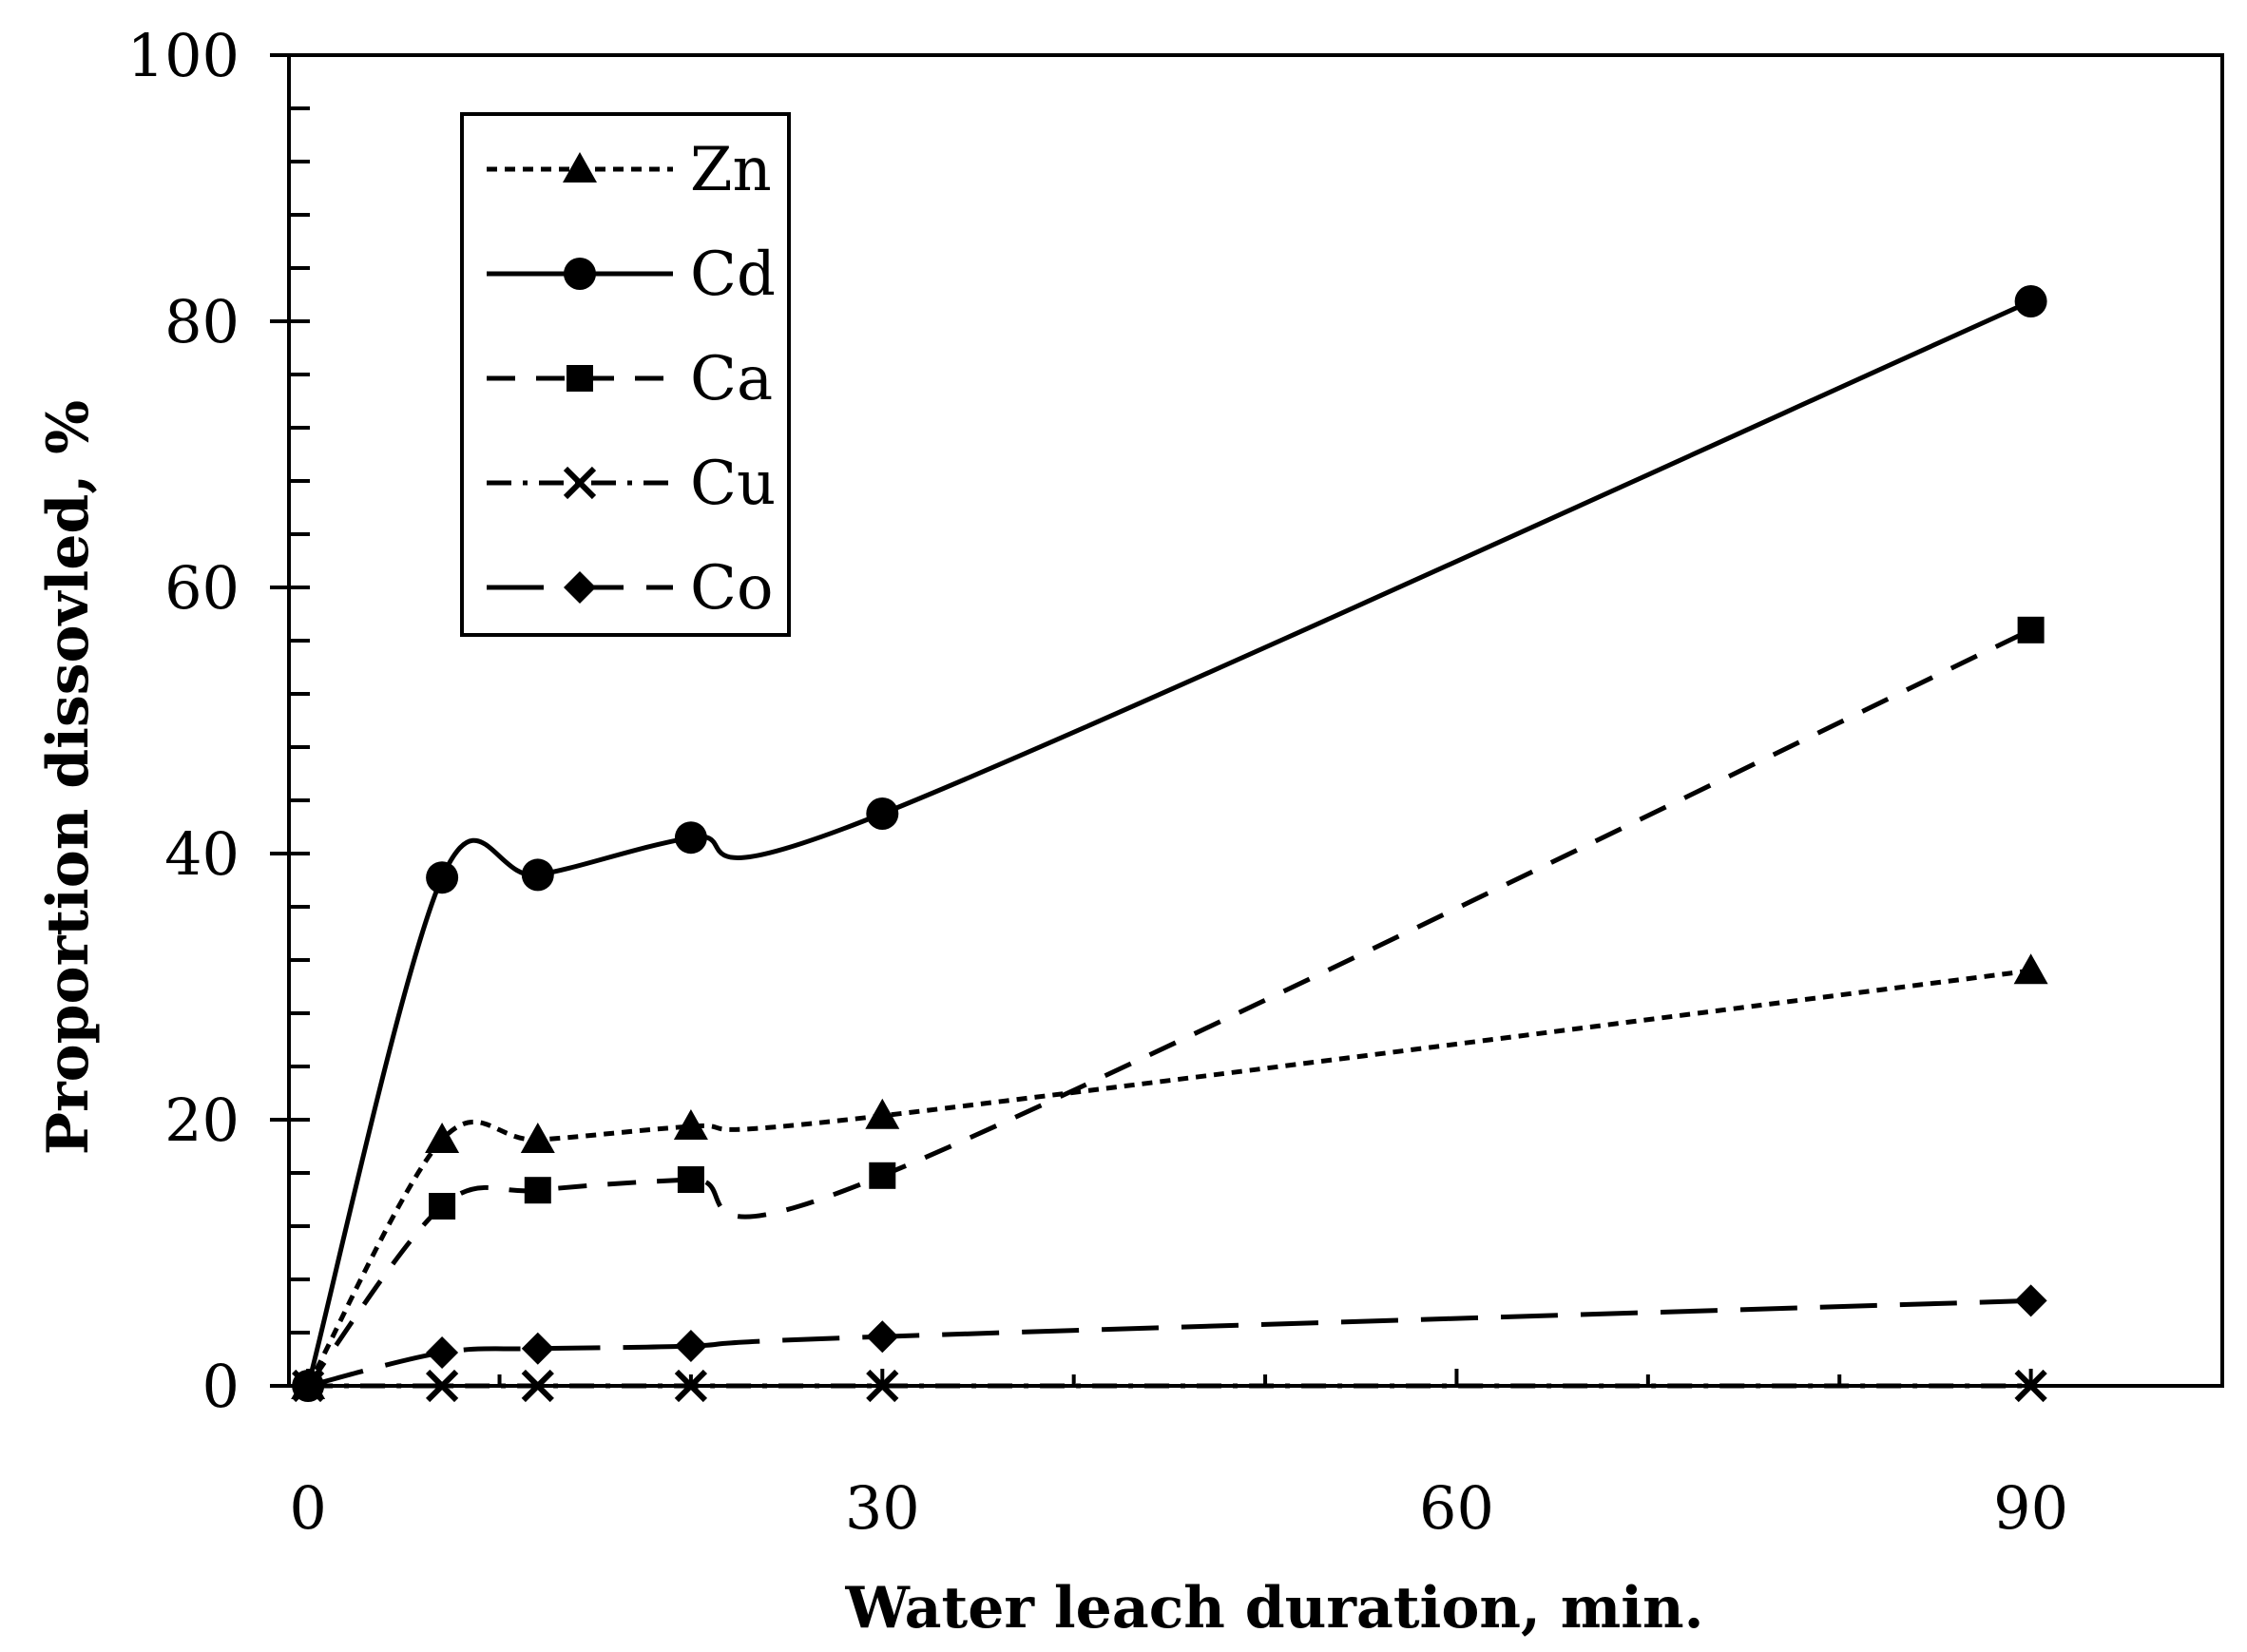 The width and height of the screenshot is (2247, 1652). Describe the element at coordinates (307, 1508) in the screenshot. I see `x-tick-label: 0` at that location.